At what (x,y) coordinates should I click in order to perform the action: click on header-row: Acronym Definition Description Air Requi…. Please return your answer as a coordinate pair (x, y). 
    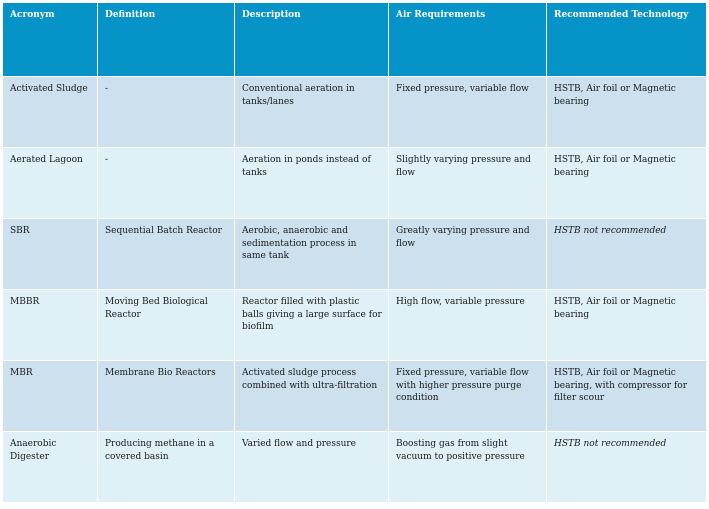
    Looking at the image, I should click on (354, 39).